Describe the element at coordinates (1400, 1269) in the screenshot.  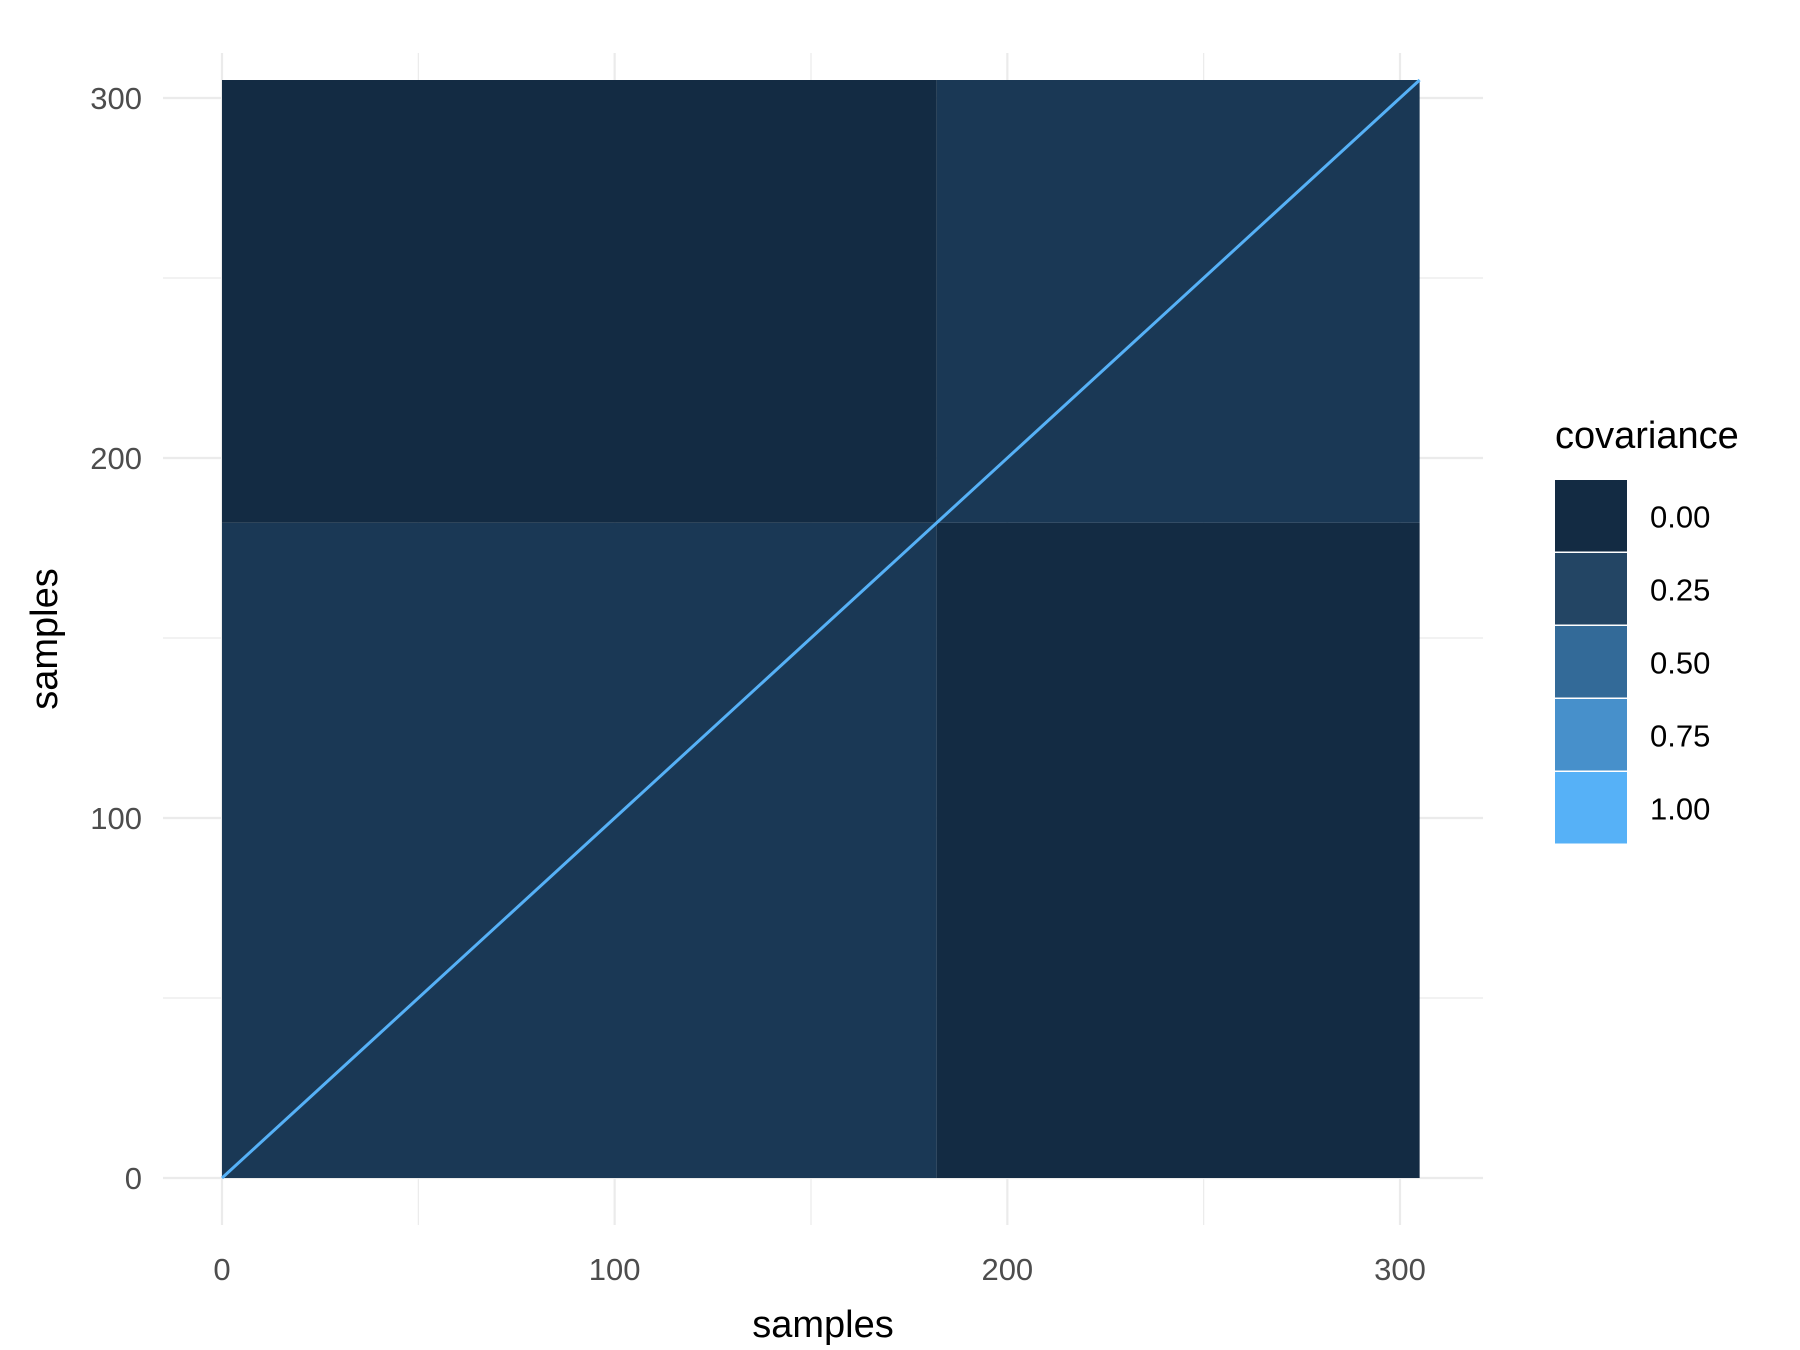
I see `x-tick-label: 300` at that location.